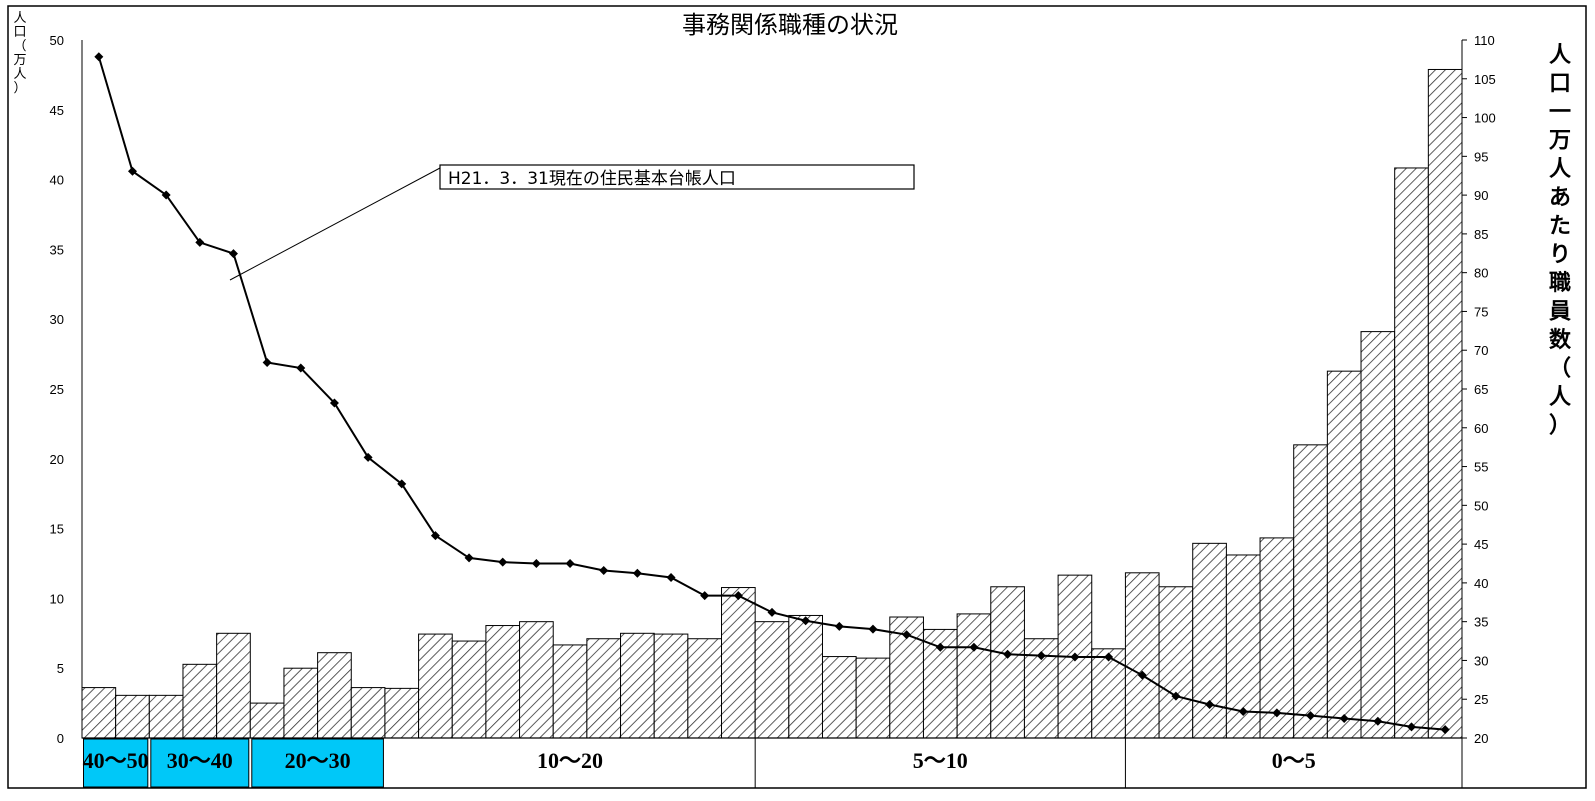 The width and height of the screenshot is (1595, 801). What do you see at coordinates (592, 179) in the screenshot?
I see `annotation-text: H21．3．31現在の住民基本台帳人口` at bounding box center [592, 179].